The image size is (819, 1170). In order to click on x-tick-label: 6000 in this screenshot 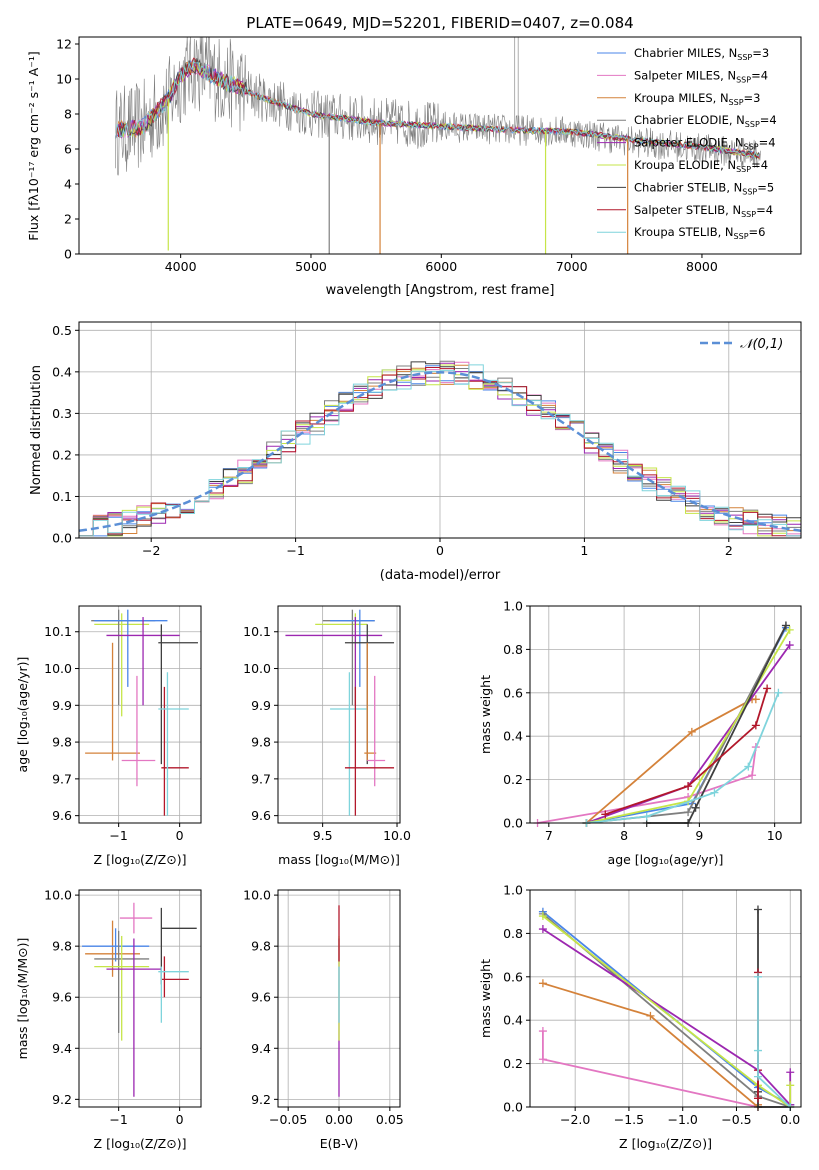, I will do `click(441, 266)`.